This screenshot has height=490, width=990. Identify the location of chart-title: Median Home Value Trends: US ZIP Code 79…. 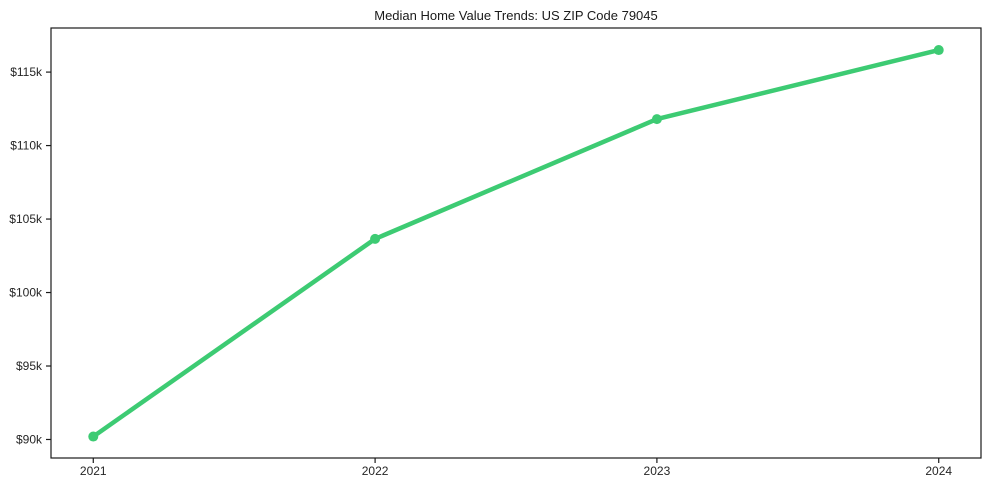
(516, 15).